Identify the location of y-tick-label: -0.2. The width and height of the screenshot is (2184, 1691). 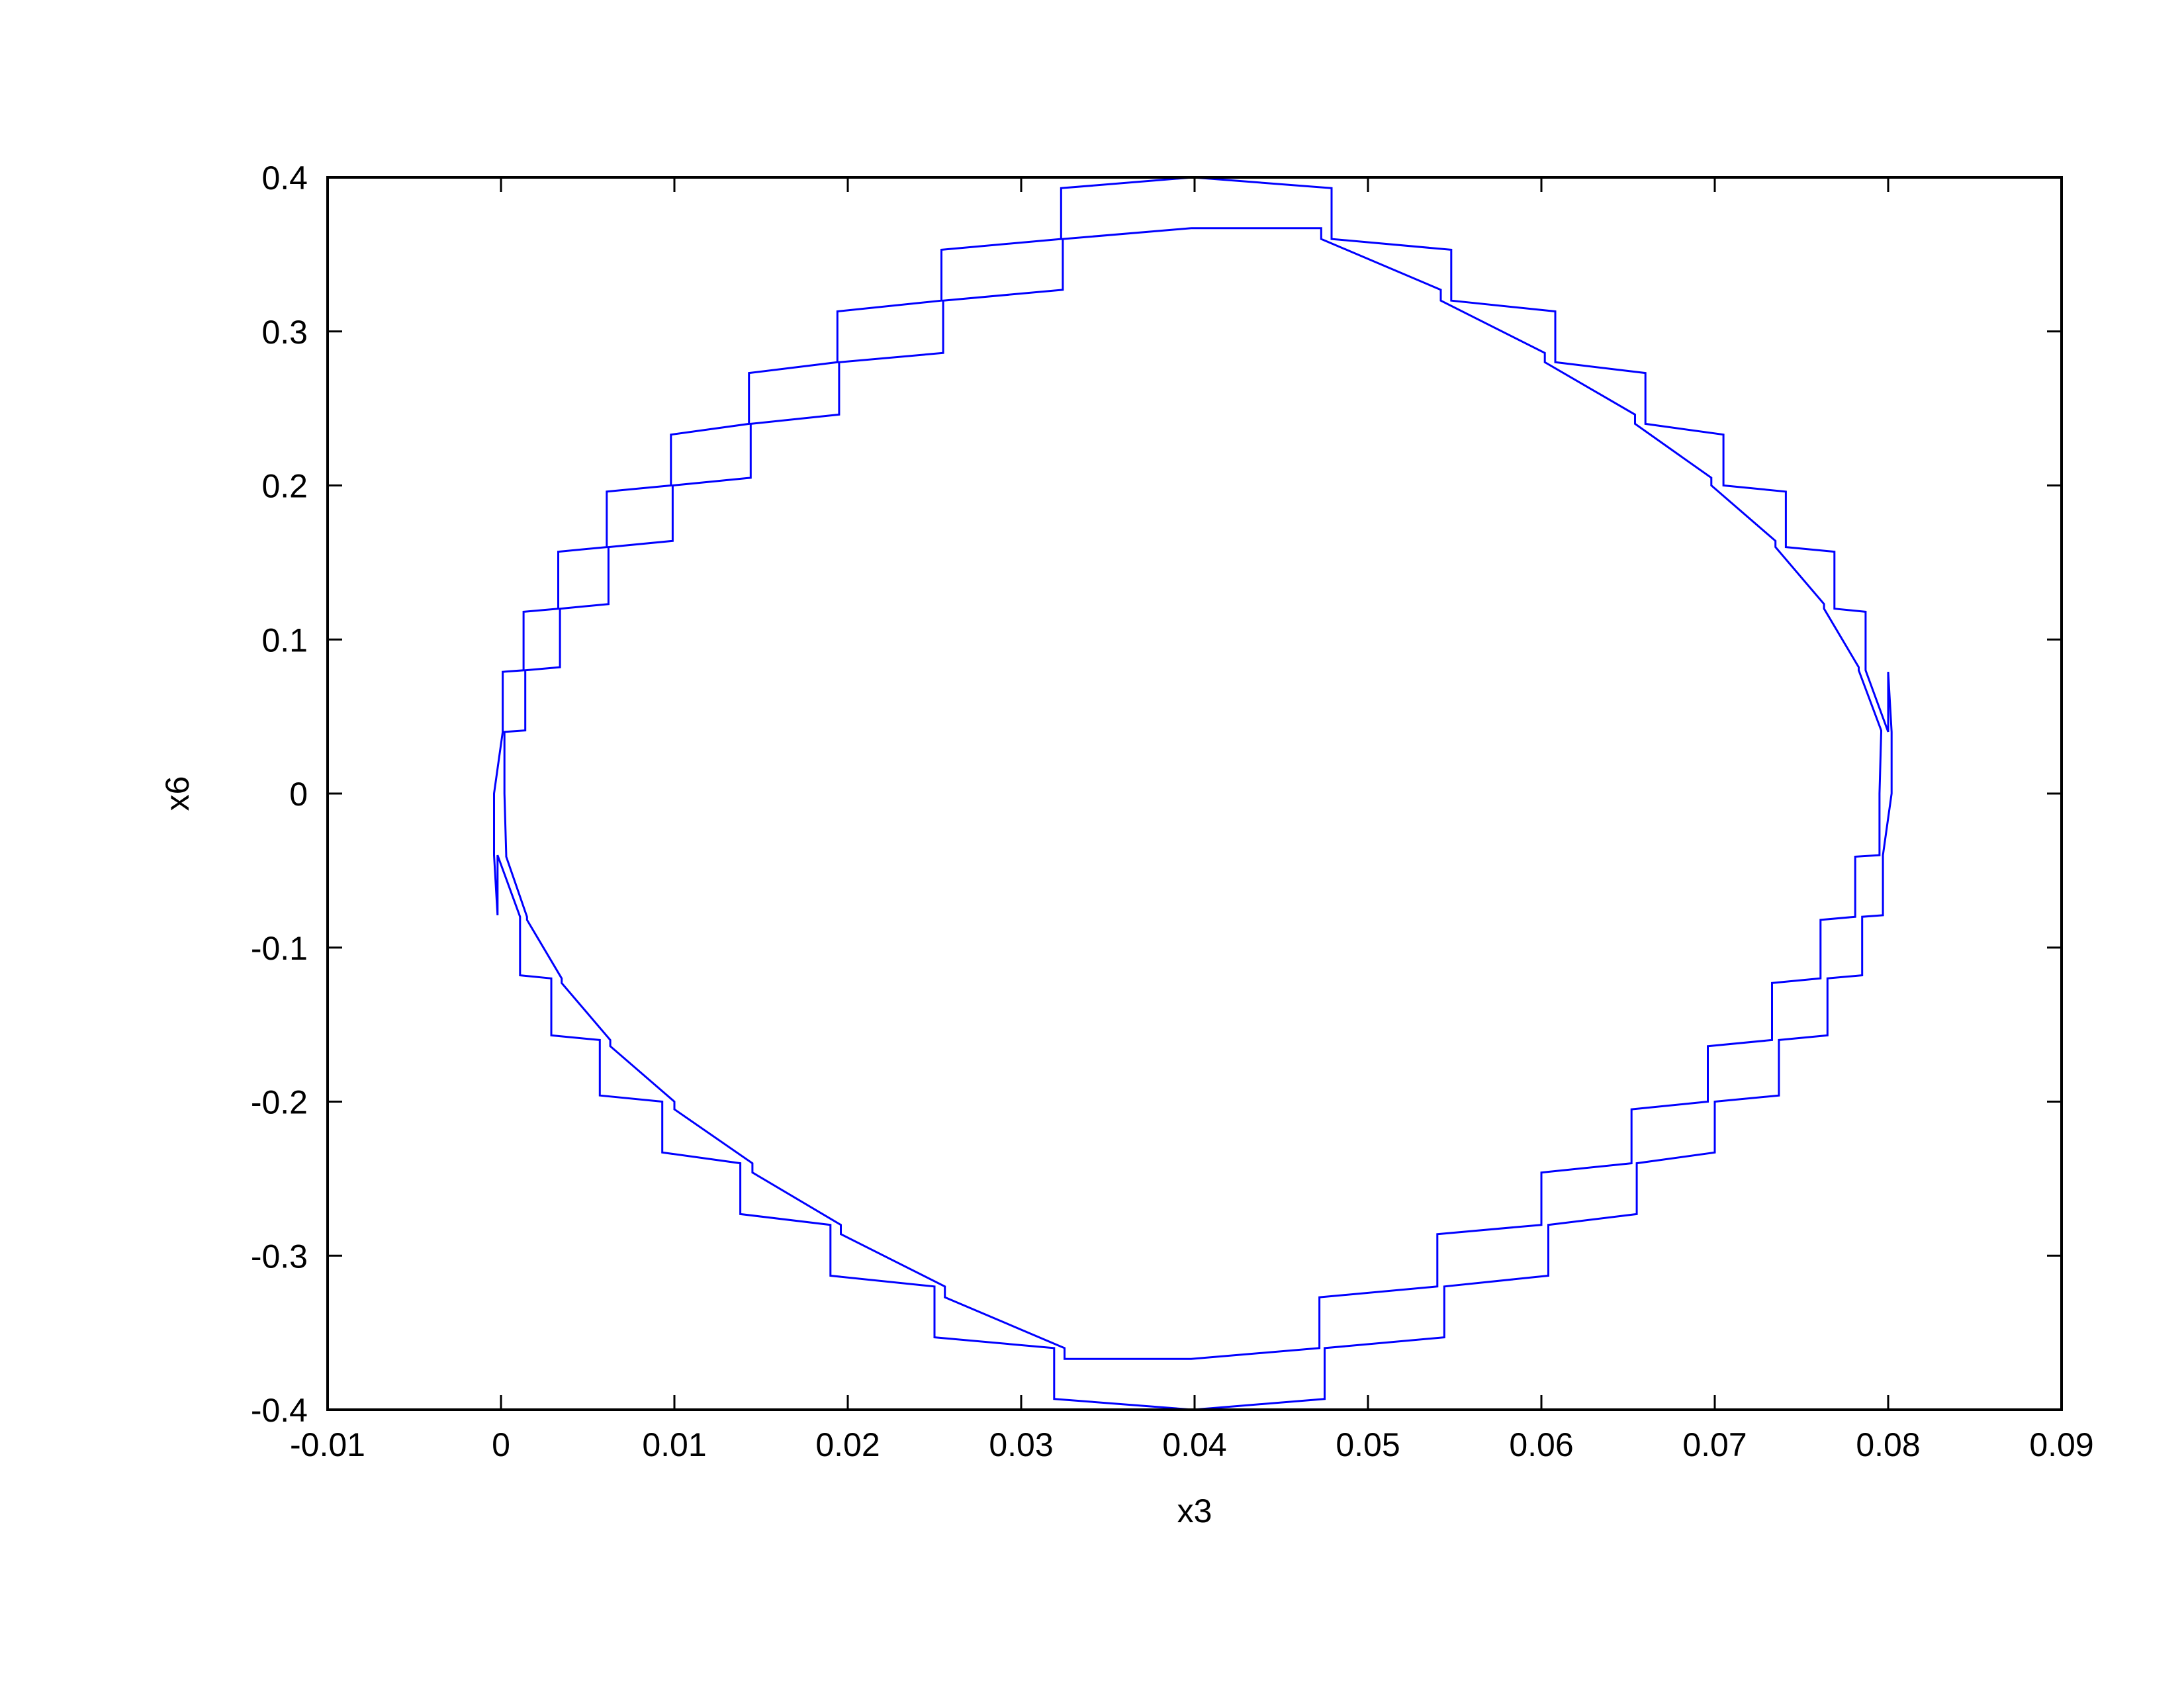
(279, 1102).